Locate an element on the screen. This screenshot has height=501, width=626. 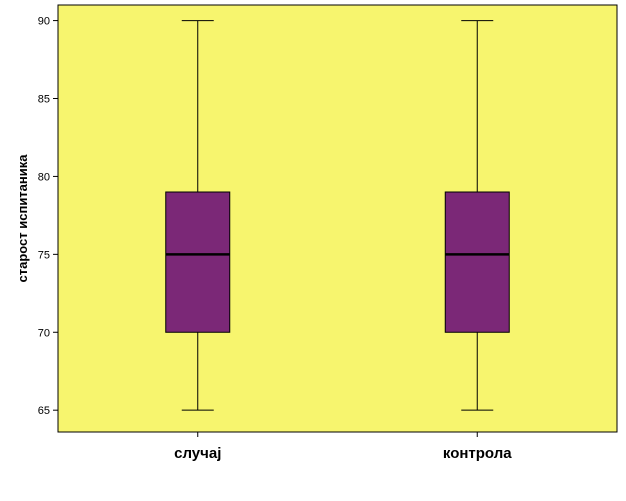
y-tick-label: 65 is located at coordinates (44, 411).